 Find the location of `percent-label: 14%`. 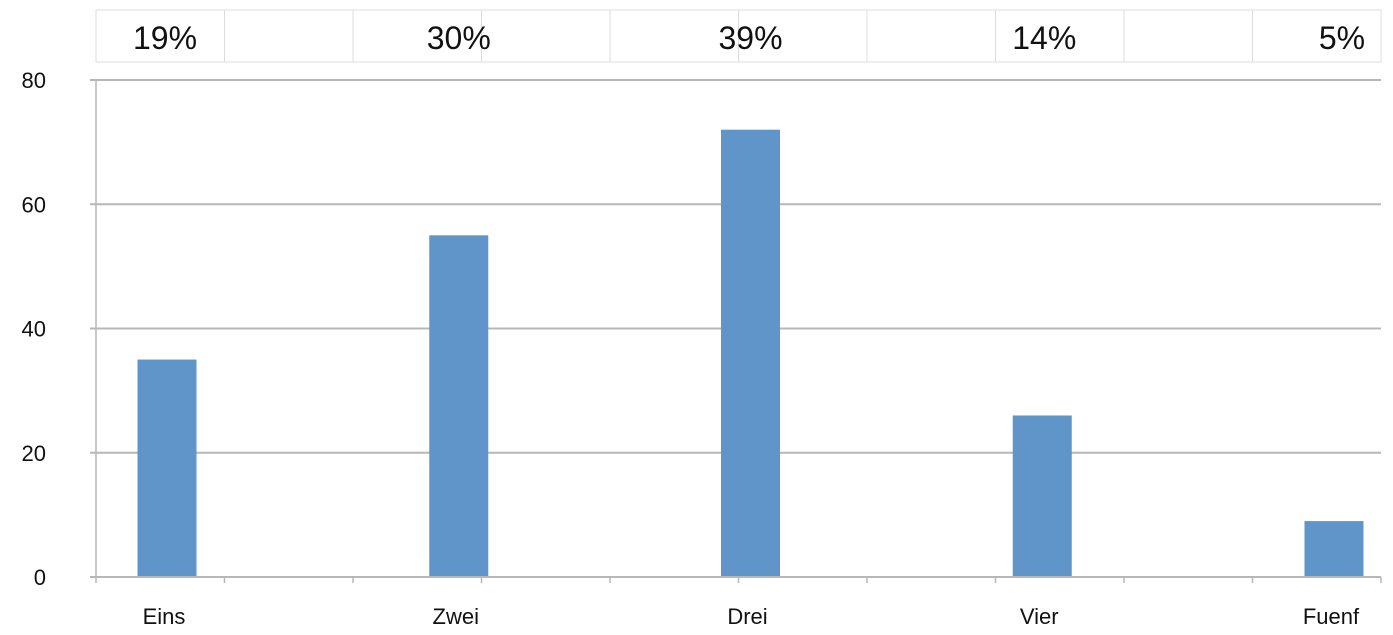

percent-label: 14% is located at coordinates (1044, 38).